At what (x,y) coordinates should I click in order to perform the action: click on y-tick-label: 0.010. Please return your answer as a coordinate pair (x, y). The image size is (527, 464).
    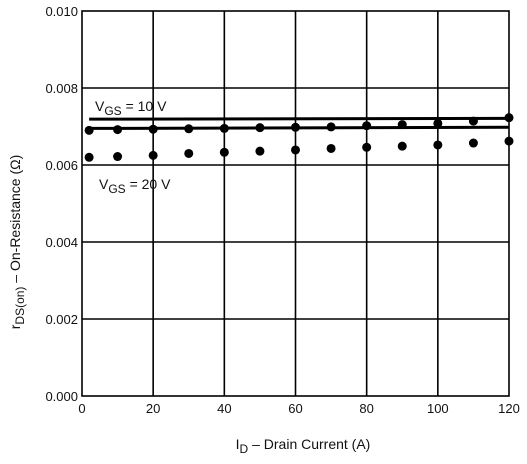
    Looking at the image, I should click on (61, 11).